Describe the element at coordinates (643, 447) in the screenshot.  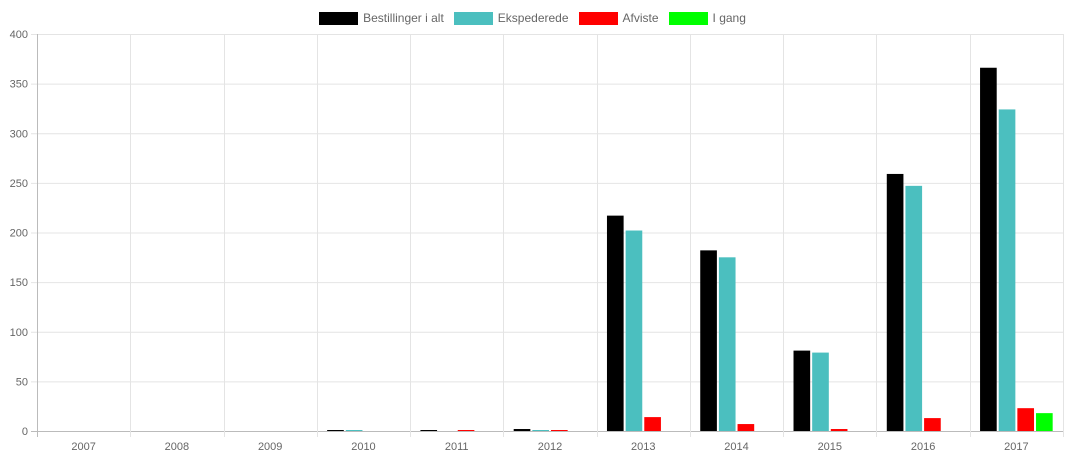
I see `x-tick-label: 2013` at that location.